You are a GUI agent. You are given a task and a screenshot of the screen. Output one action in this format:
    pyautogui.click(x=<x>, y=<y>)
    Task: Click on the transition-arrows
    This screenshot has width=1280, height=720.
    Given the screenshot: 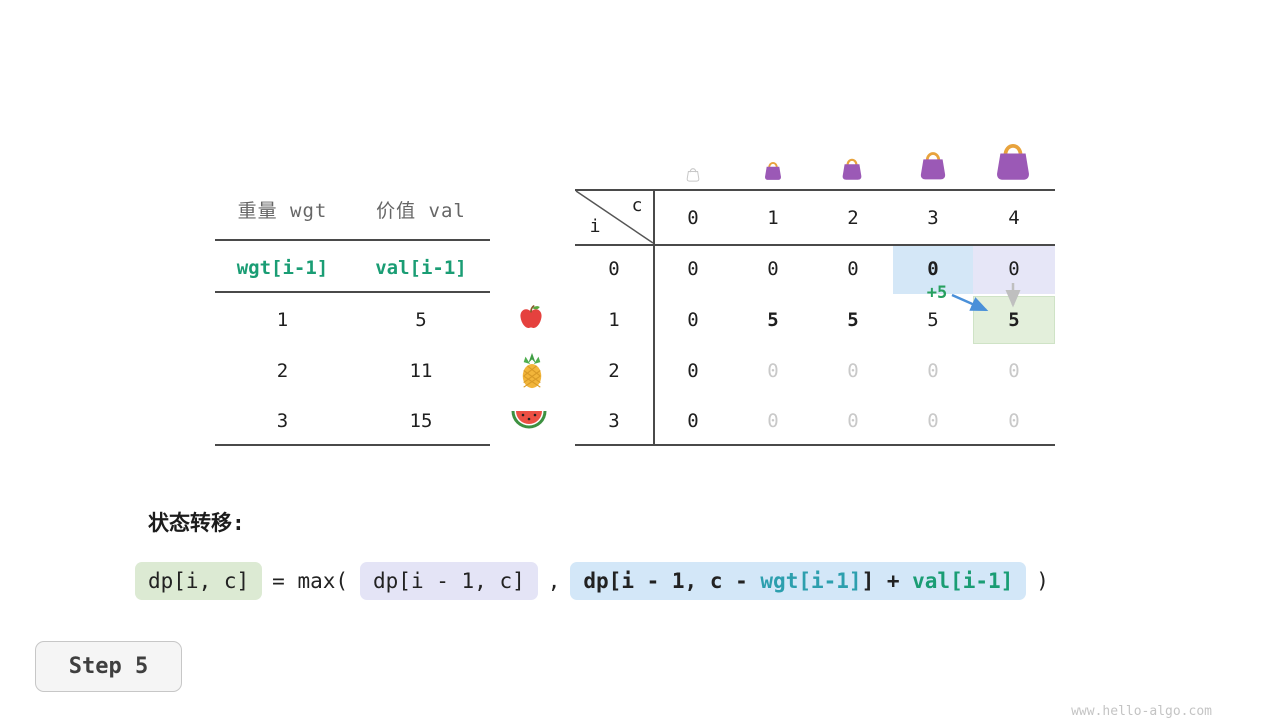 What is the action you would take?
    pyautogui.click(x=986, y=297)
    